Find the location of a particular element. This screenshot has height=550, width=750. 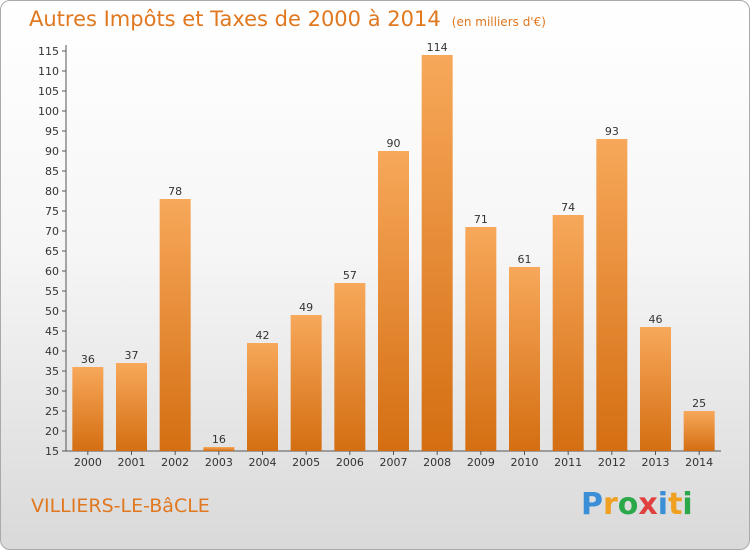

y-tick-label: 110 is located at coordinates (48, 71).